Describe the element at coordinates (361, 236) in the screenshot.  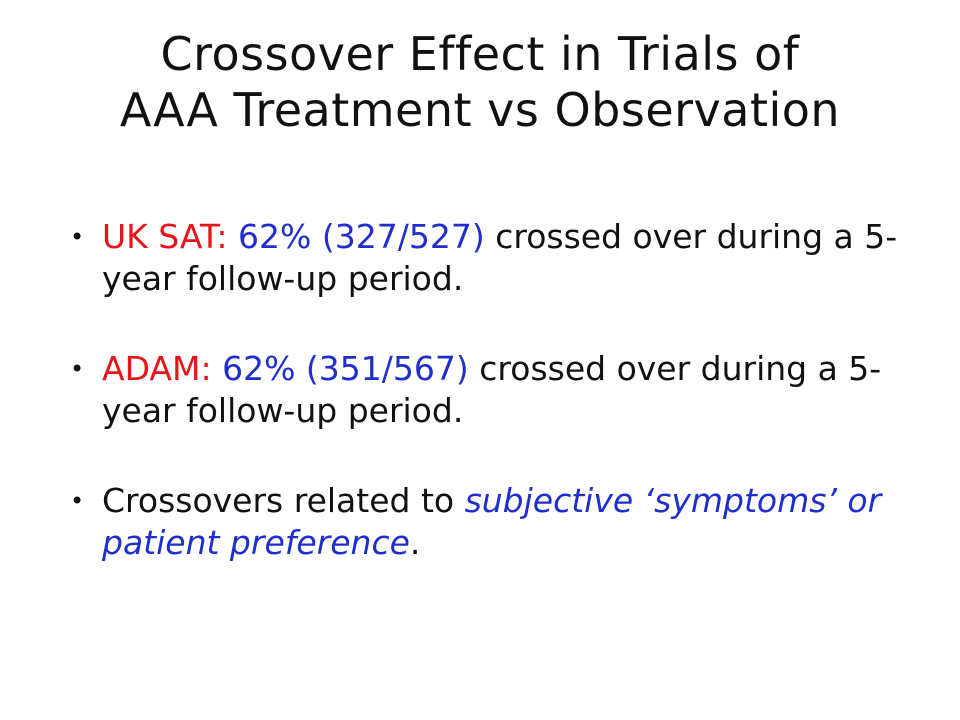
I see `crossover-stat: 62% (327/527)` at that location.